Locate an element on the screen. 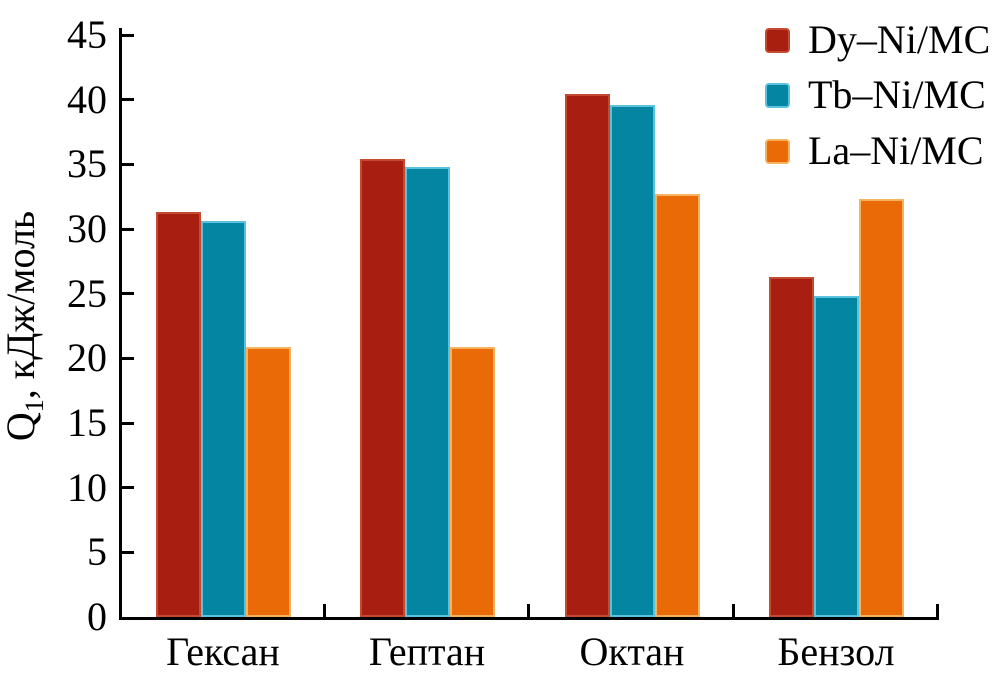  x-tick-label-geksan: Гексан is located at coordinates (223, 651).